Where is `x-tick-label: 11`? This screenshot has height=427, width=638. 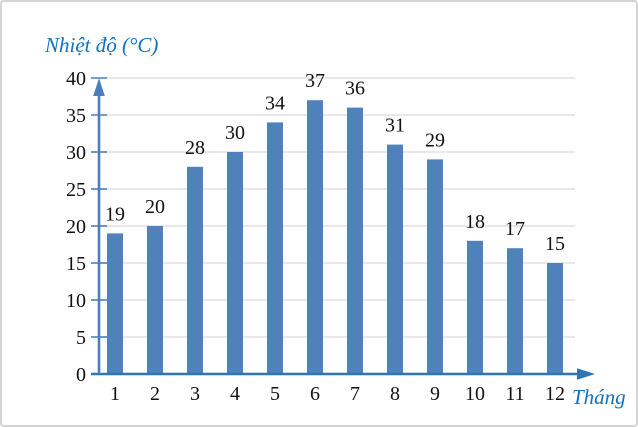 x-tick-label: 11 is located at coordinates (514, 394).